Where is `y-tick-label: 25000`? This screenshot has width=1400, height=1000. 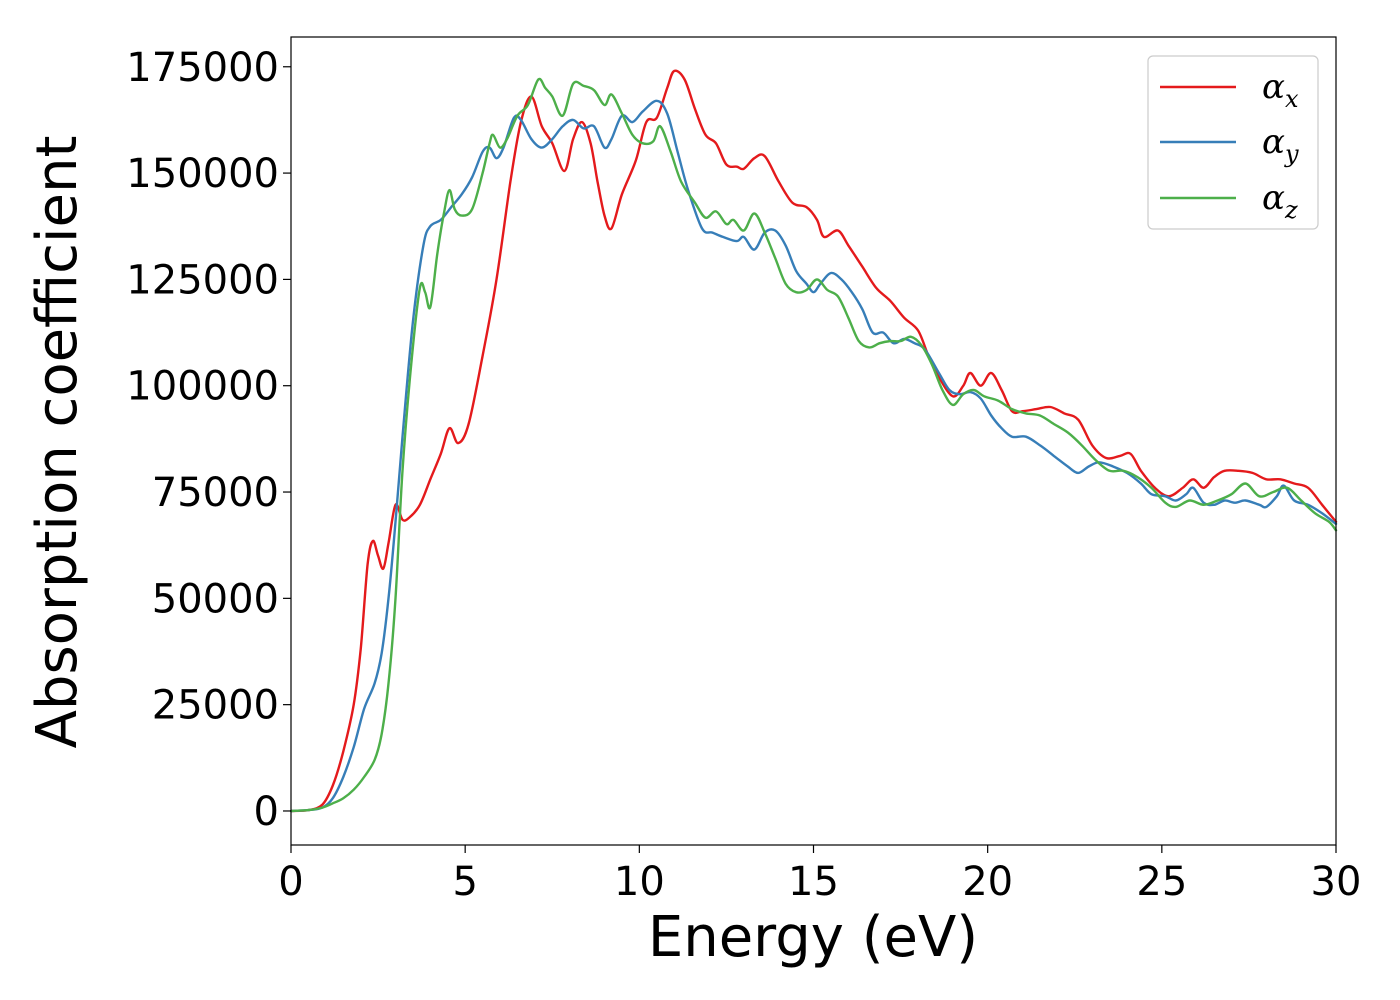
y-tick-label: 25000 is located at coordinates (215, 706).